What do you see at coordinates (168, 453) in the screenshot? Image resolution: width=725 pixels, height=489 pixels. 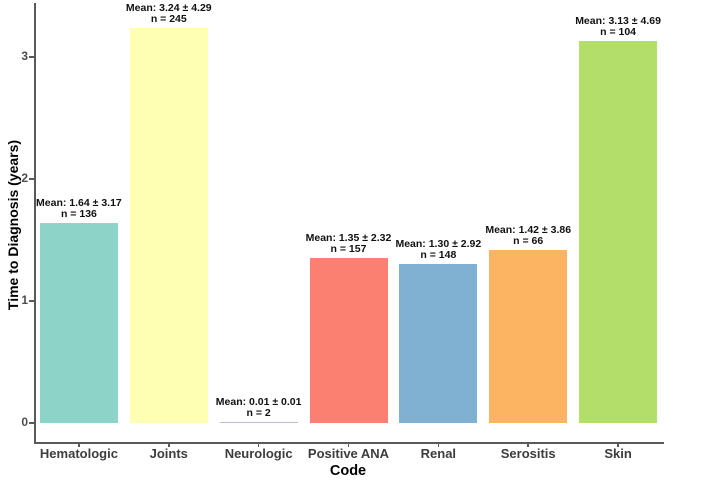 I see `x-tick-label-joints: Joints` at bounding box center [168, 453].